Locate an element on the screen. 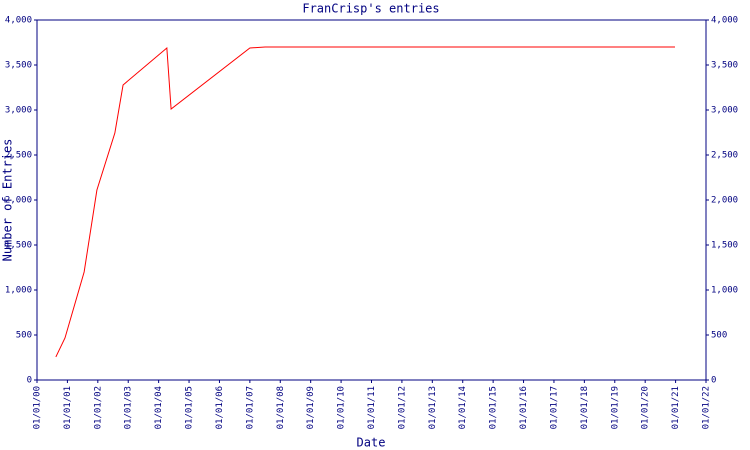 The height and width of the screenshot is (450, 750). y-tick-label: 500 is located at coordinates (24, 336).